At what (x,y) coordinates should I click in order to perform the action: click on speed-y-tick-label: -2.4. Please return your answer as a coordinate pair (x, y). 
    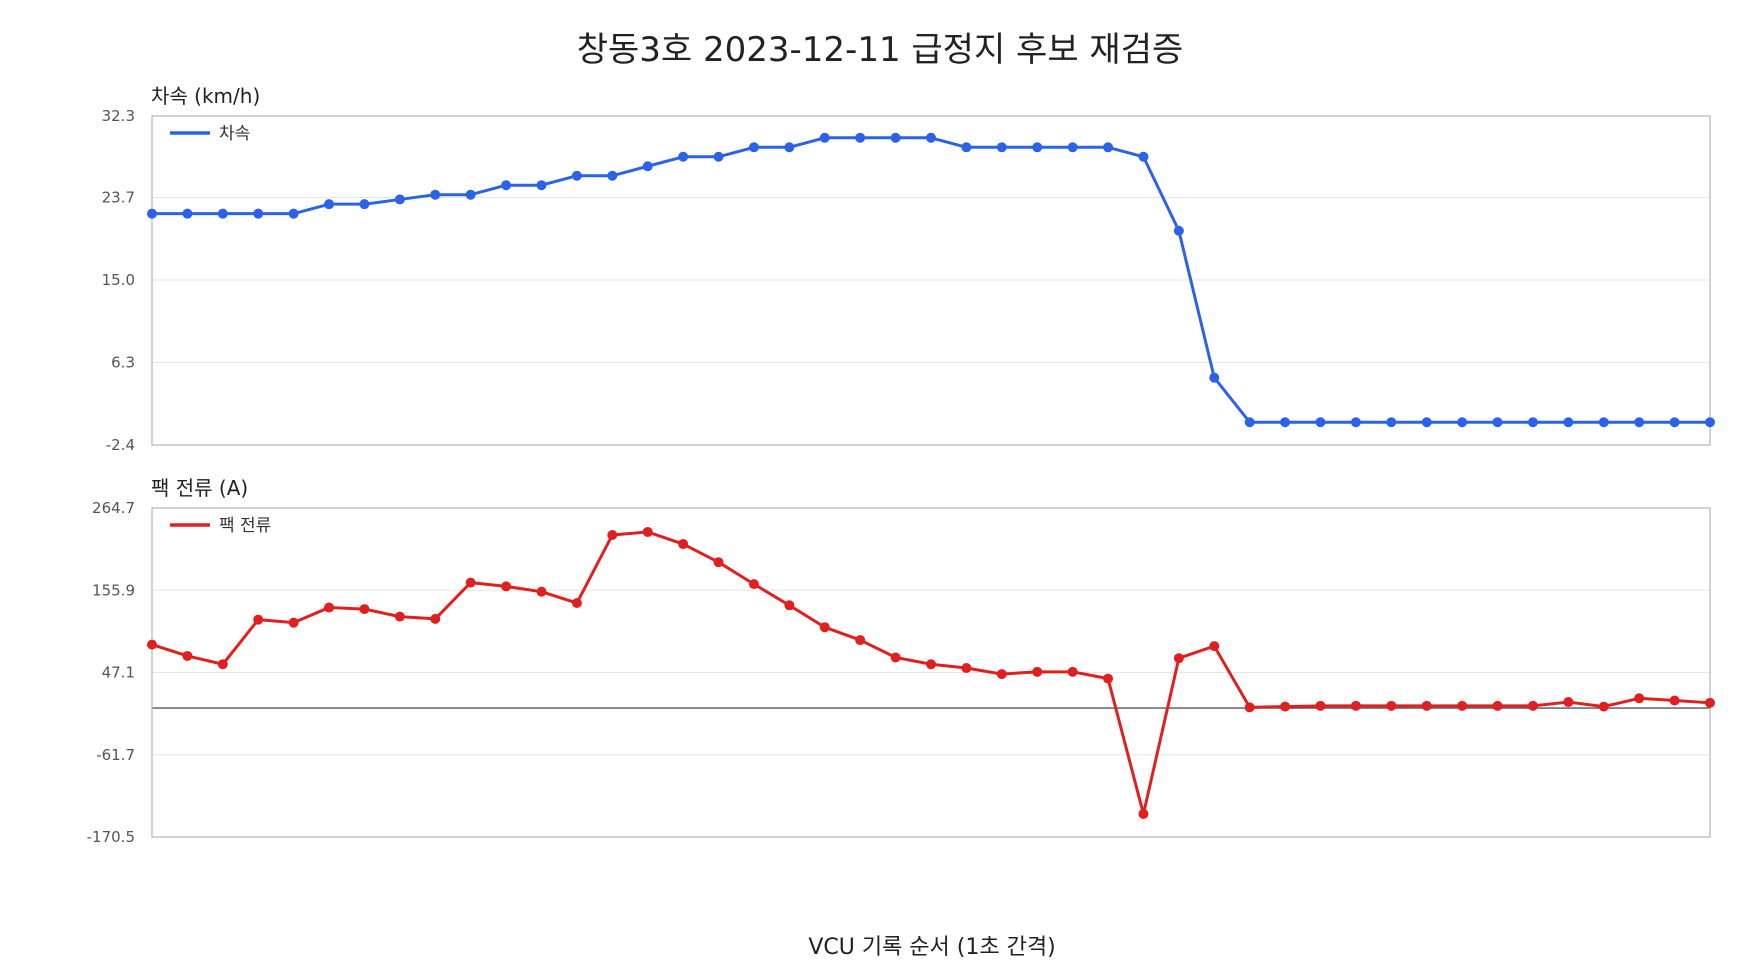
    Looking at the image, I should click on (120, 445).